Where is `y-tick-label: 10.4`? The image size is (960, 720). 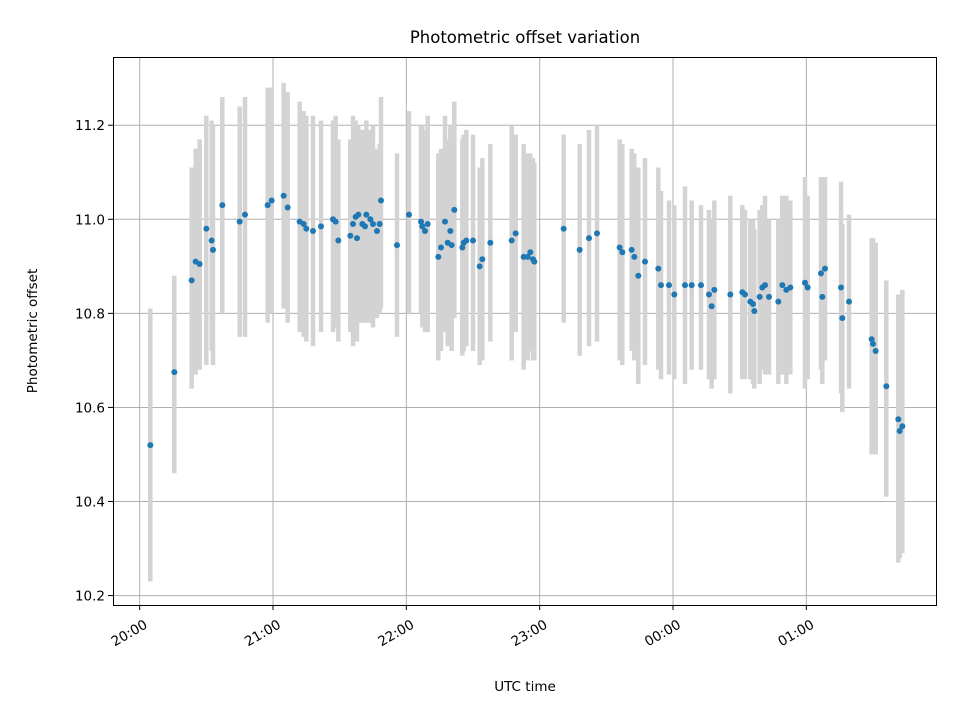 y-tick-label: 10.4 is located at coordinates (90, 503).